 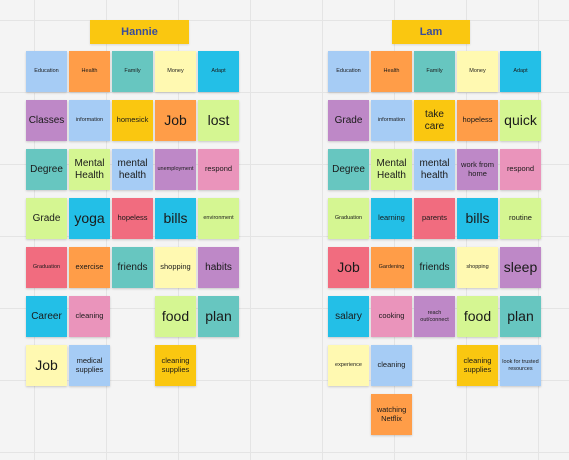 I want to click on sticky-note: Career, so click(x=46, y=316).